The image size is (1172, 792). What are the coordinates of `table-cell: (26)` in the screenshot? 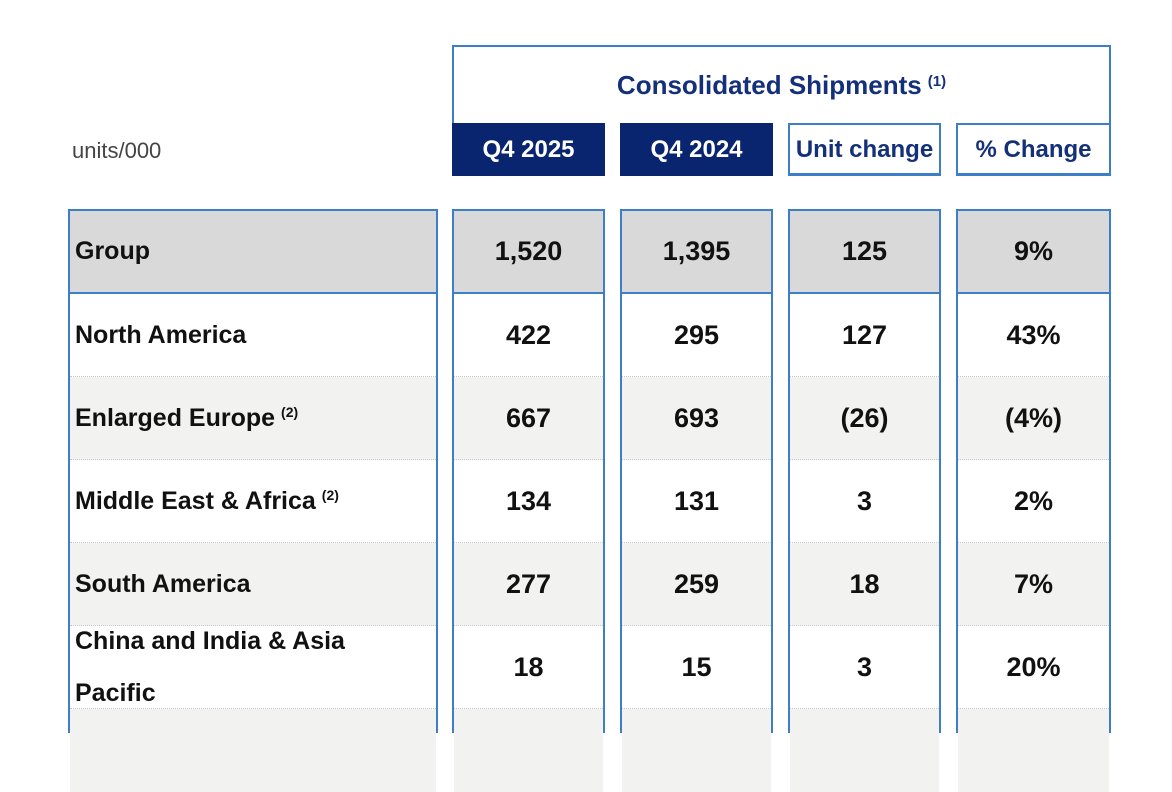 It's located at (864, 418).